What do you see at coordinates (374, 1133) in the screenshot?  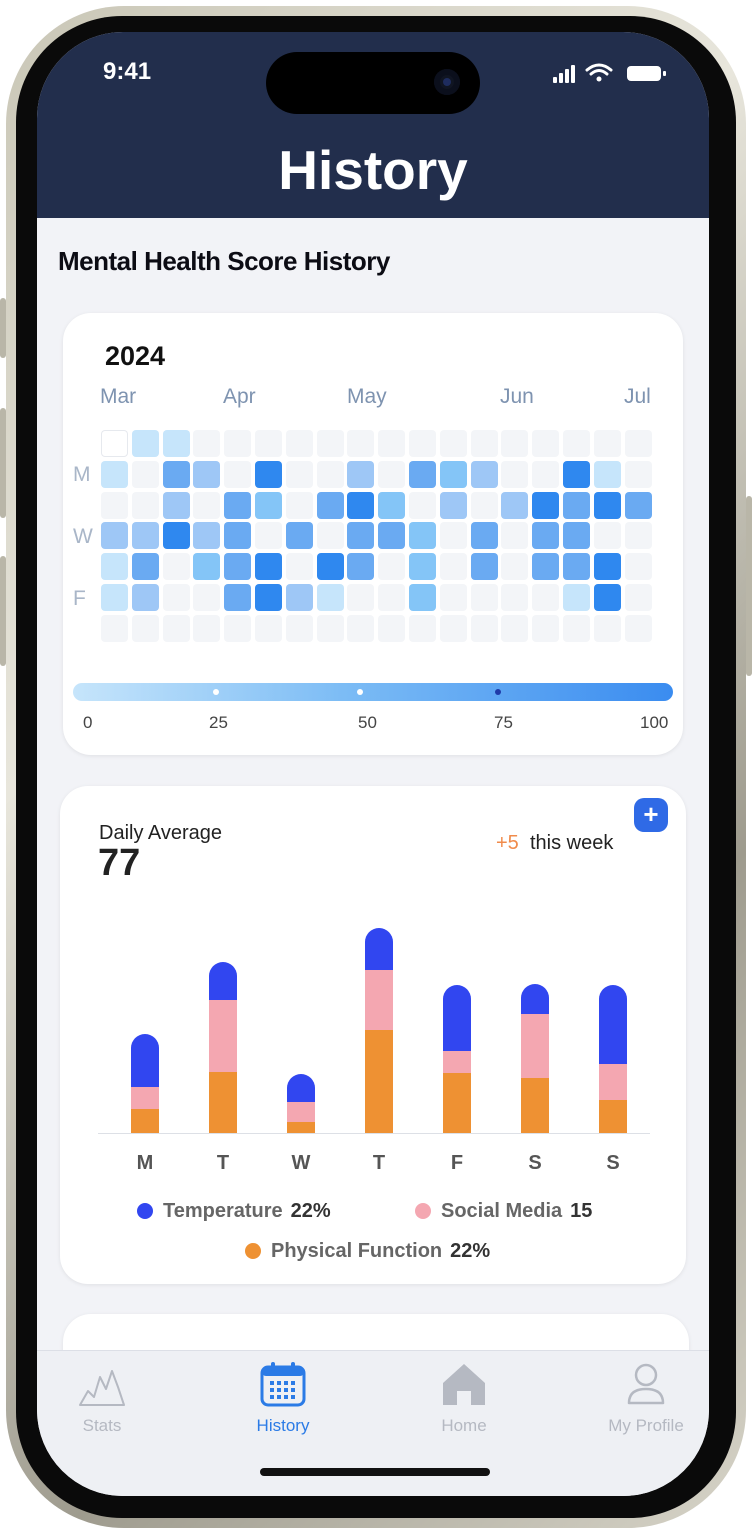 I see `chart-baseline` at bounding box center [374, 1133].